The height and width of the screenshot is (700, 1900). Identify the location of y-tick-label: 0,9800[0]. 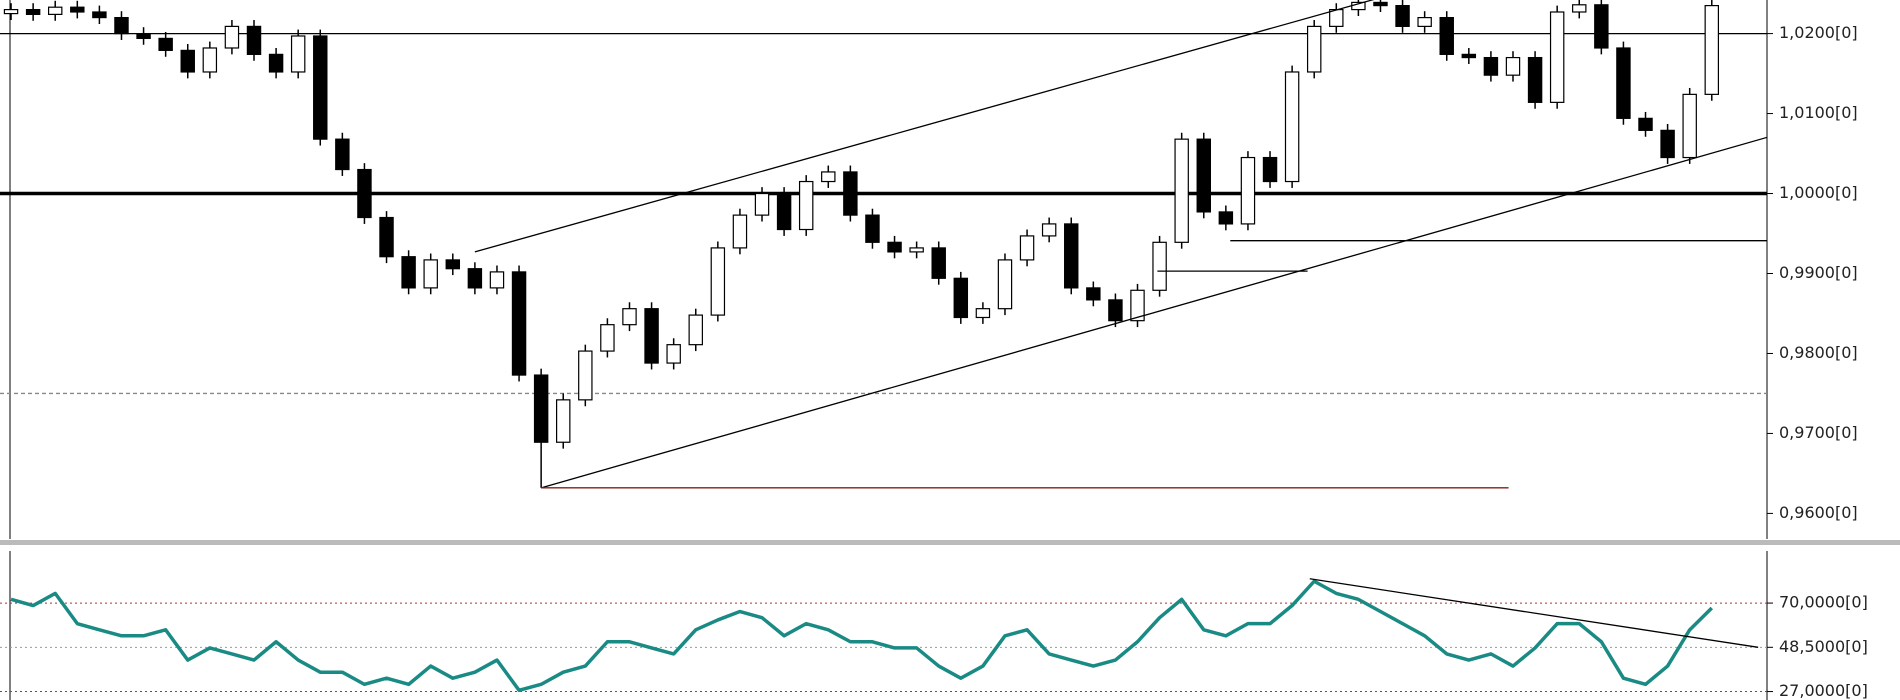
(1818, 352).